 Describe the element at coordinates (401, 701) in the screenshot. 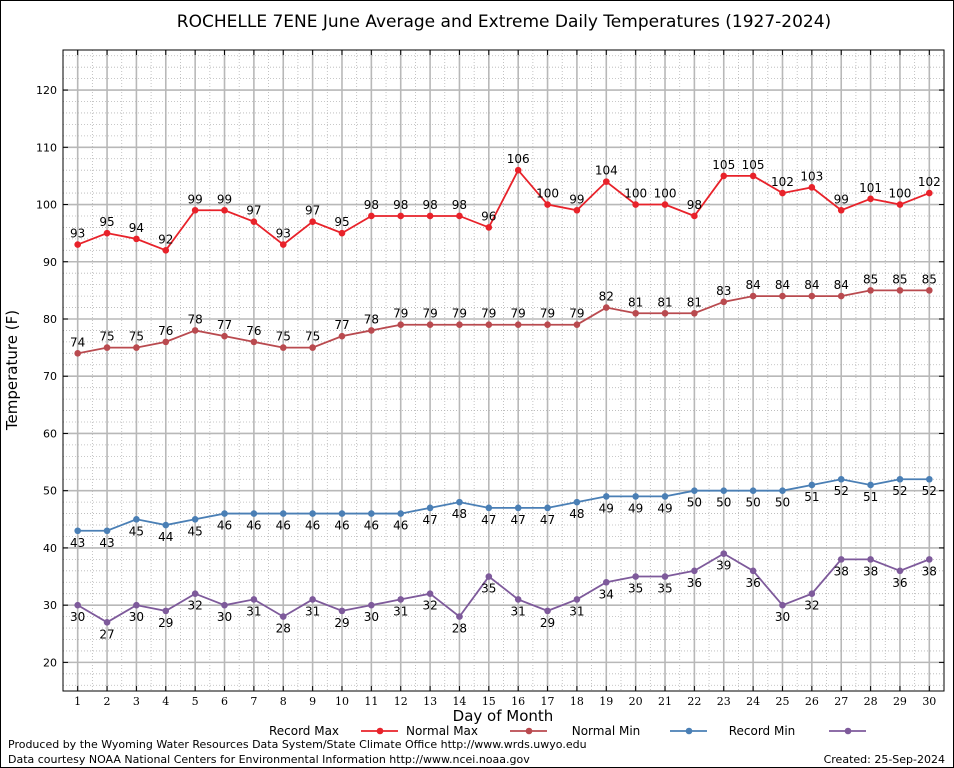

I see `x-tick-label: 12` at that location.